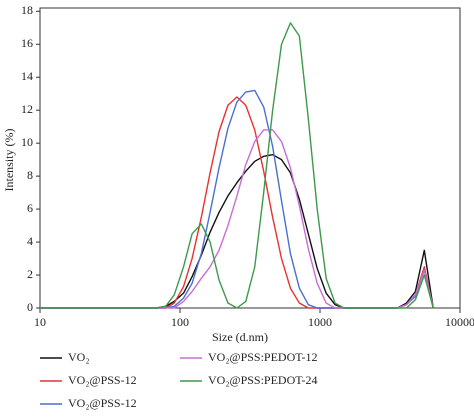  I want to click on y-tick-label: 2, so click(30, 274).